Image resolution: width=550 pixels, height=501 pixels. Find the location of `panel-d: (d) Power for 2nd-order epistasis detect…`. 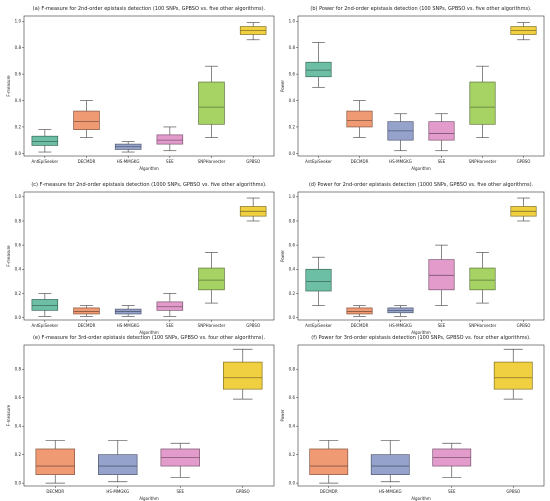

panel-d: (d) Power for 2nd-order epistasis detect… is located at coordinates (412, 258).